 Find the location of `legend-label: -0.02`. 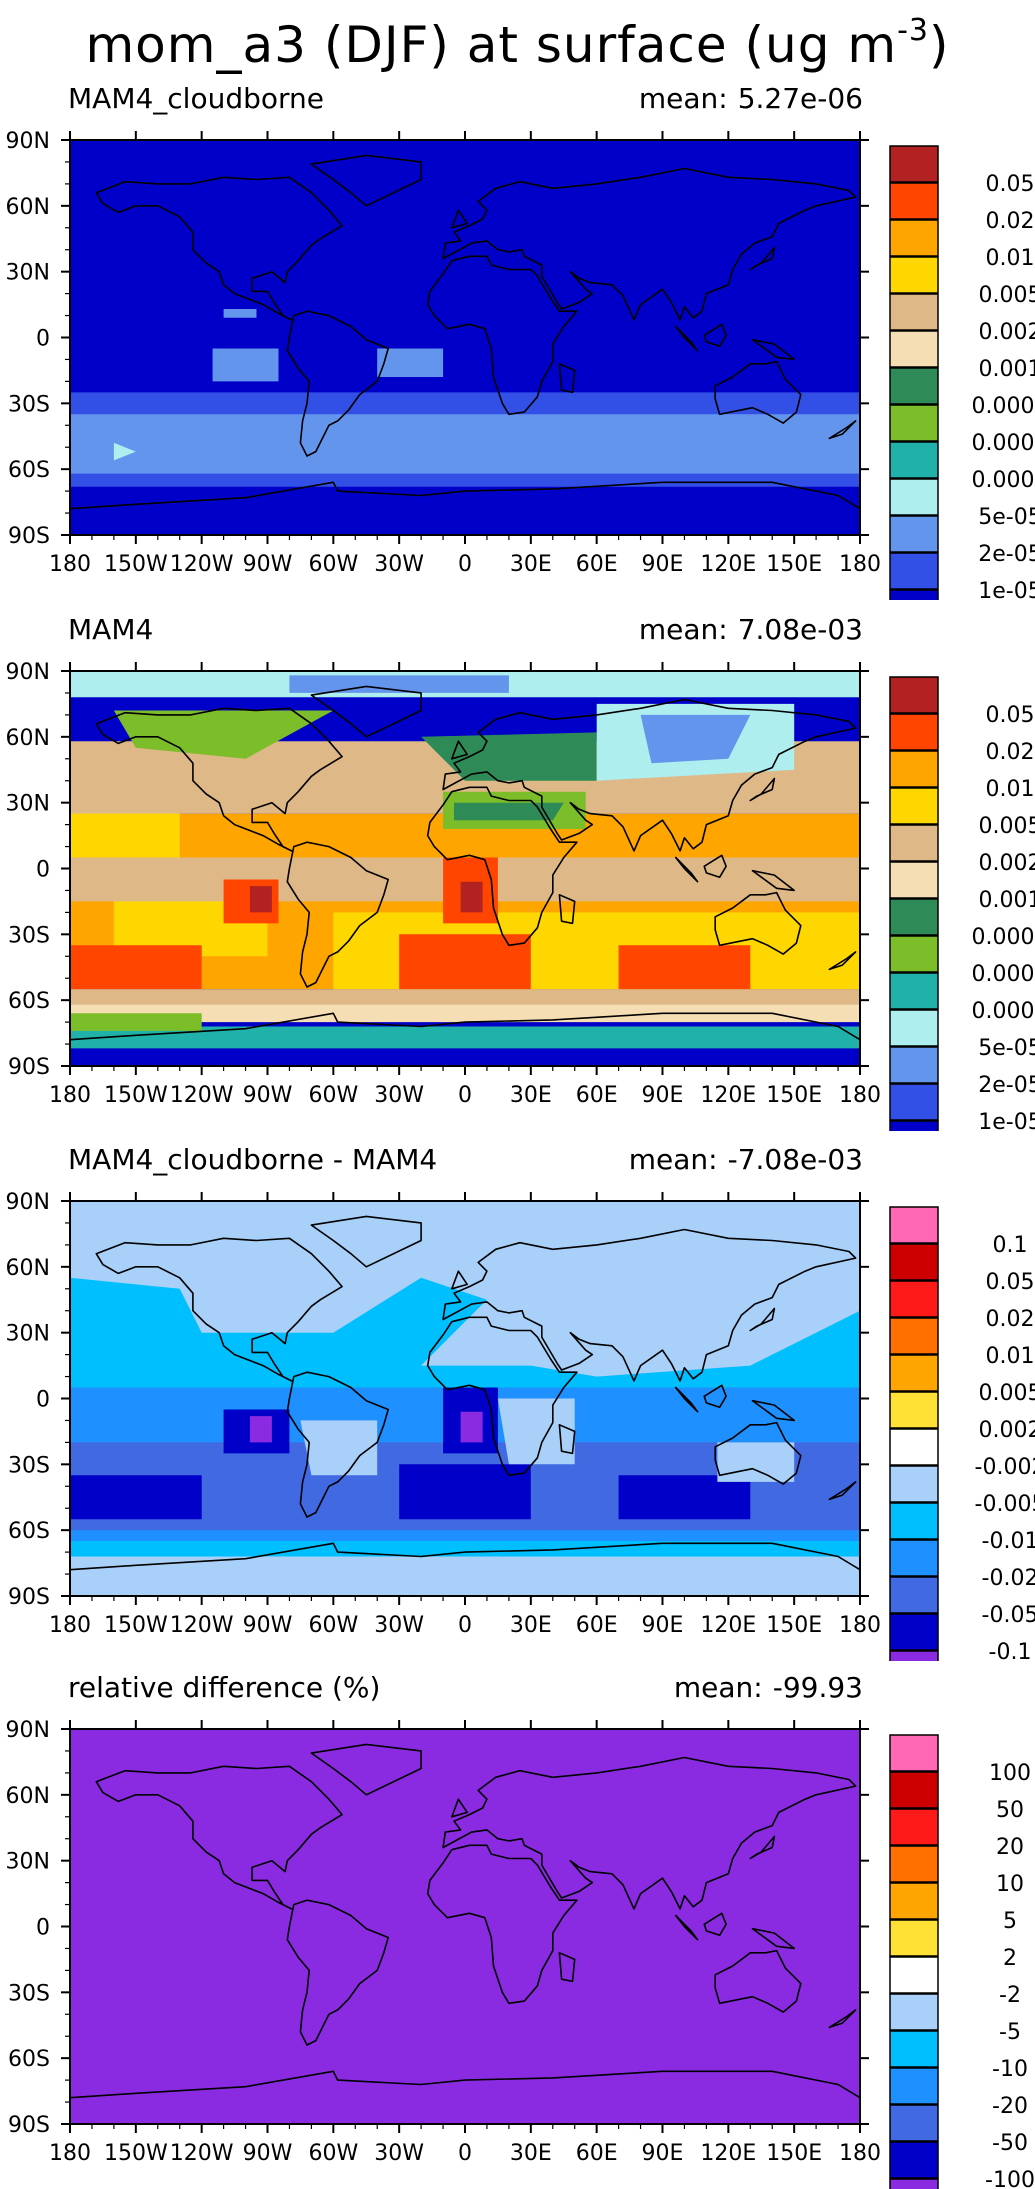

legend-label: -0.02 is located at coordinates (1008, 1578).